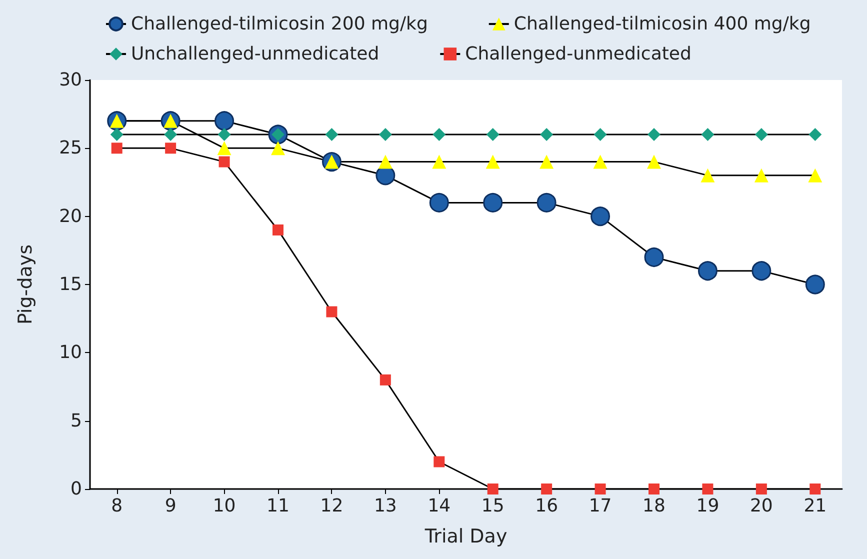  What do you see at coordinates (492, 506) in the screenshot?
I see `x-tick-label: 15` at bounding box center [492, 506].